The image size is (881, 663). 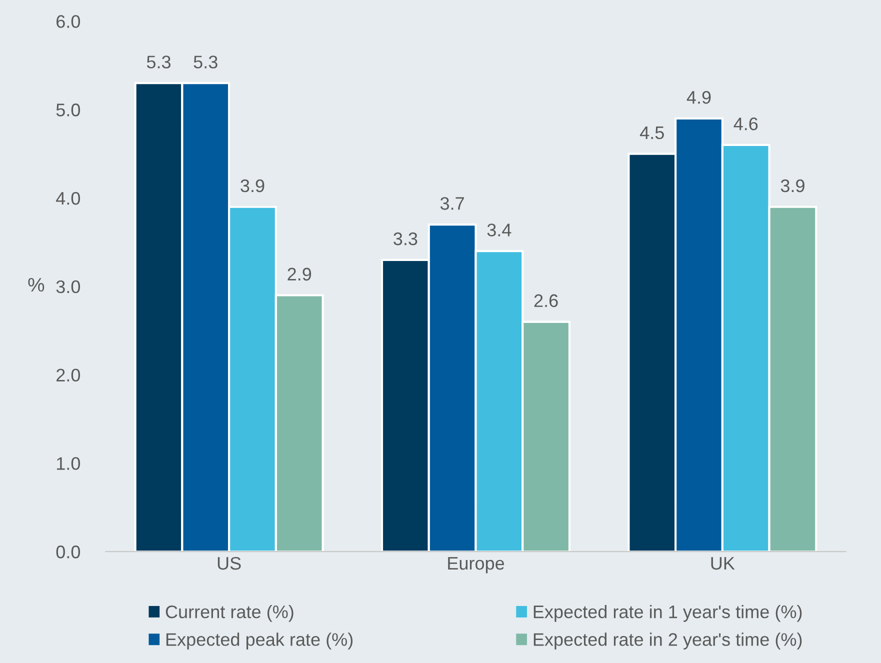 I want to click on legend-label: Expected rate in 2 year's time (%), so click(x=668, y=641).